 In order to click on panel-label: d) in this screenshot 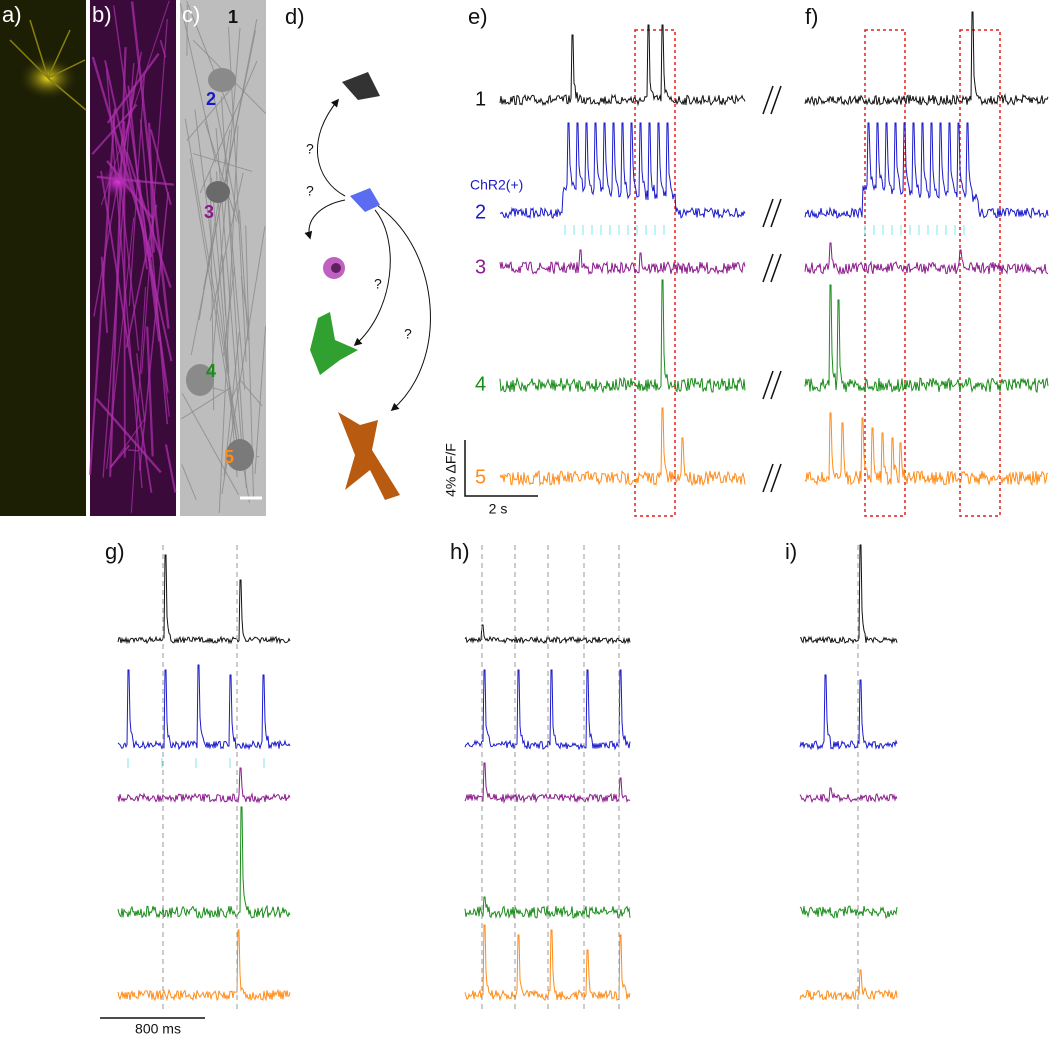, I will do `click(295, 16)`.